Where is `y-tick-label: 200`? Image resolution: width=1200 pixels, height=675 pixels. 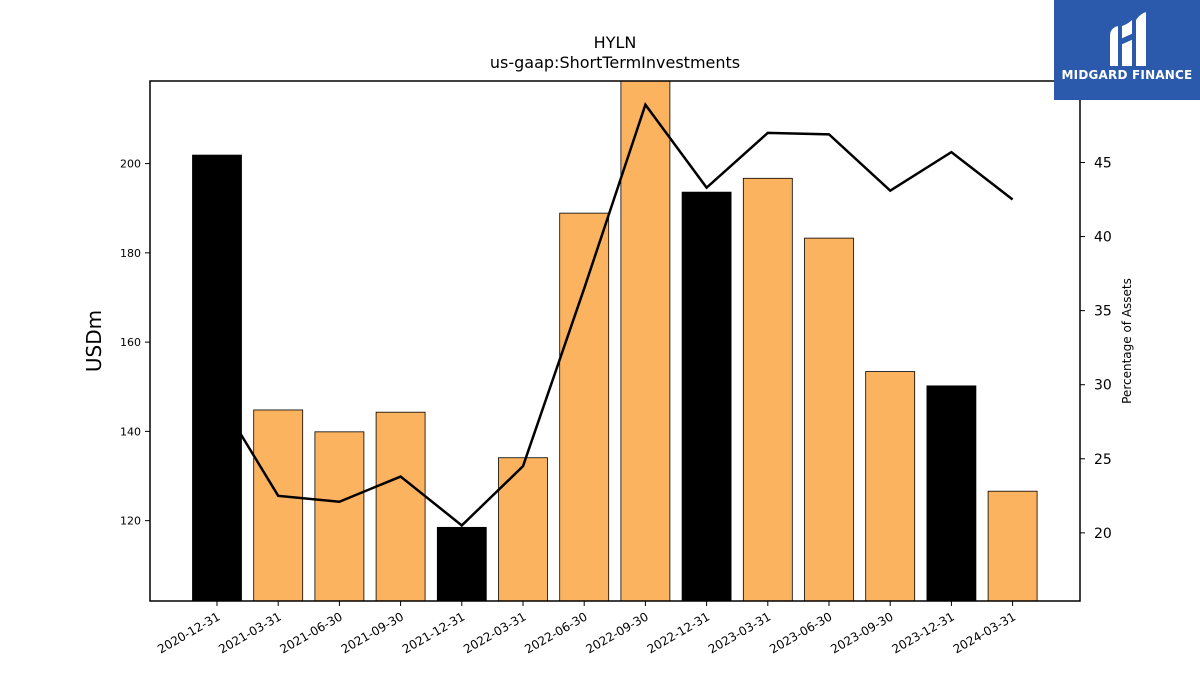 y-tick-label: 200 is located at coordinates (130, 164).